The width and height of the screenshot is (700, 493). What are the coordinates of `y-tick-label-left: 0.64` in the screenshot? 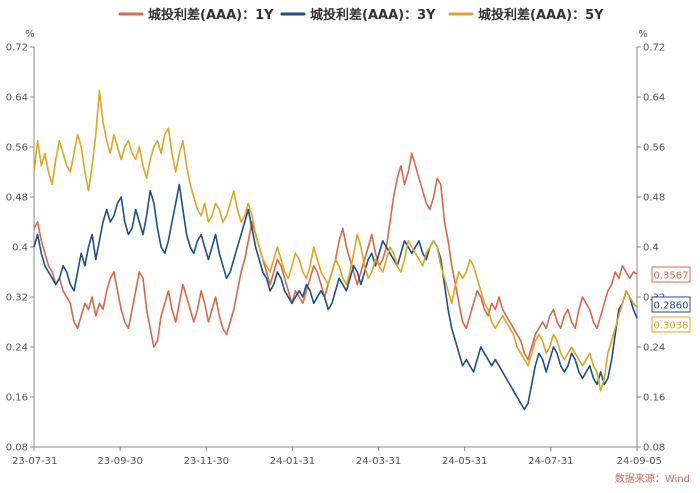 It's located at (17, 98).